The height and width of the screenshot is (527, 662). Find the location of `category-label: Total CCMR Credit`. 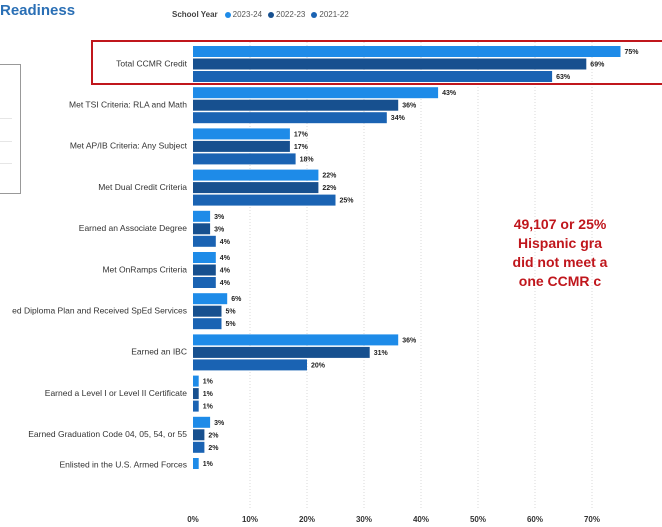

category-label: Total CCMR Credit is located at coordinates (151, 63).